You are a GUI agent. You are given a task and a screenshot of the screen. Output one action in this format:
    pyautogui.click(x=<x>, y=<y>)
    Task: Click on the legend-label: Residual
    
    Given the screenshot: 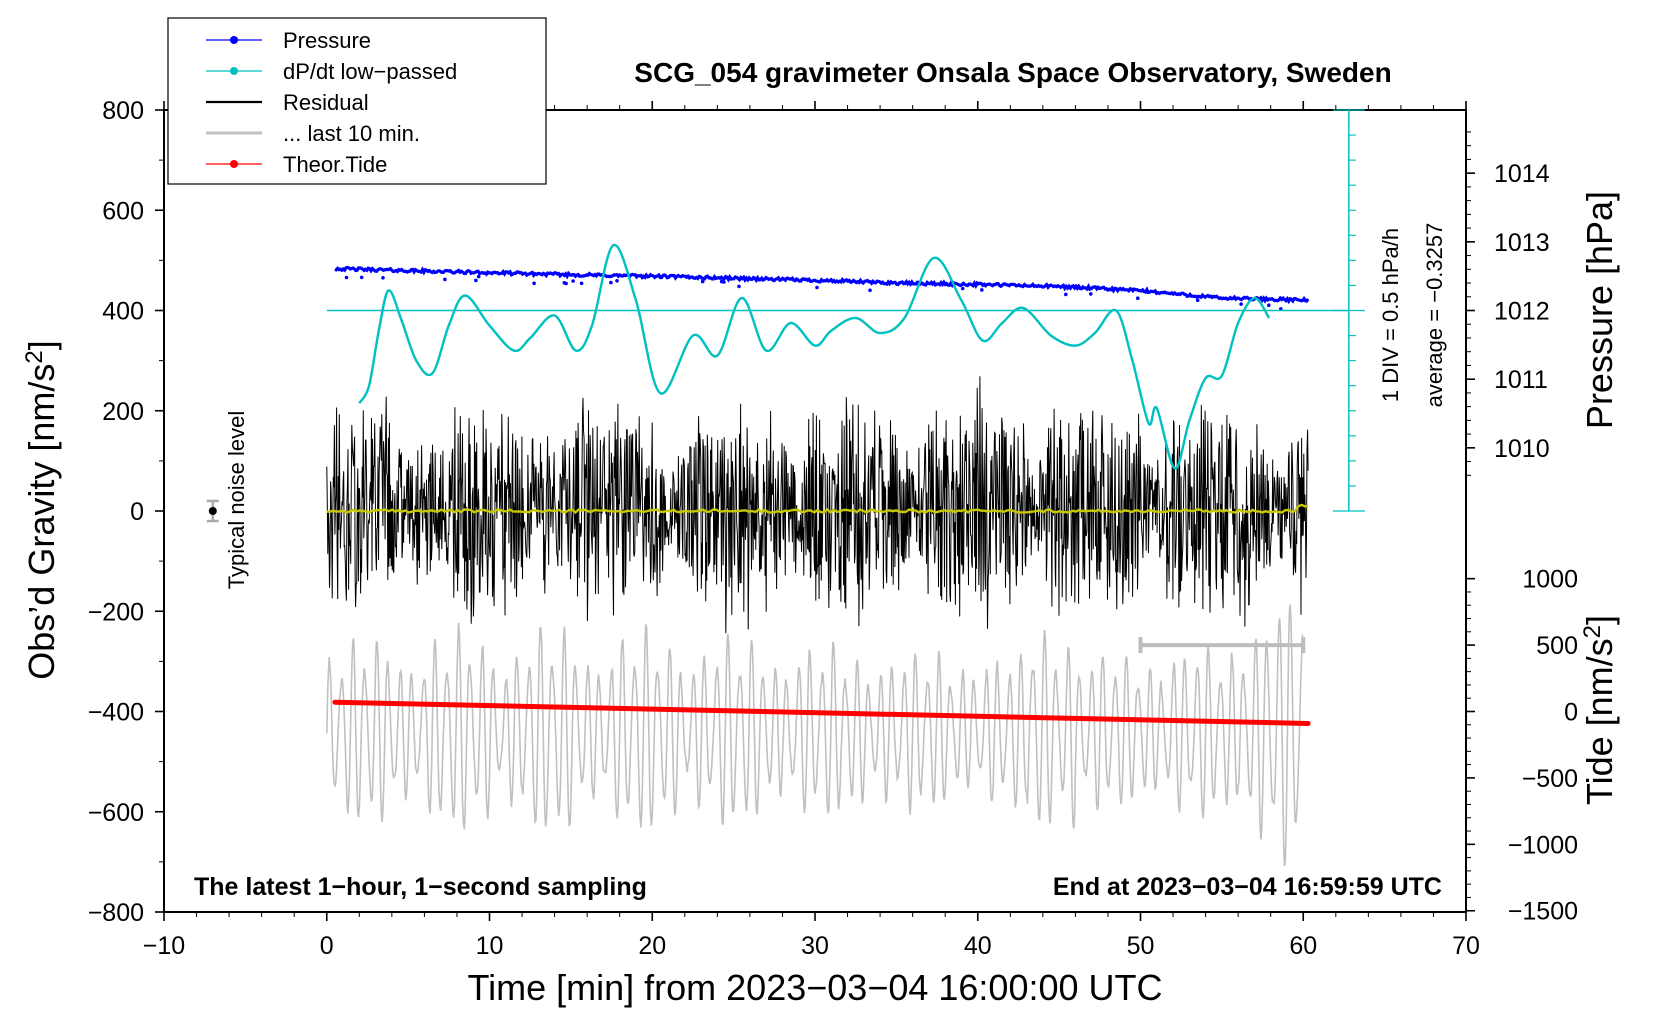 What is the action you would take?
    pyautogui.click(x=326, y=102)
    